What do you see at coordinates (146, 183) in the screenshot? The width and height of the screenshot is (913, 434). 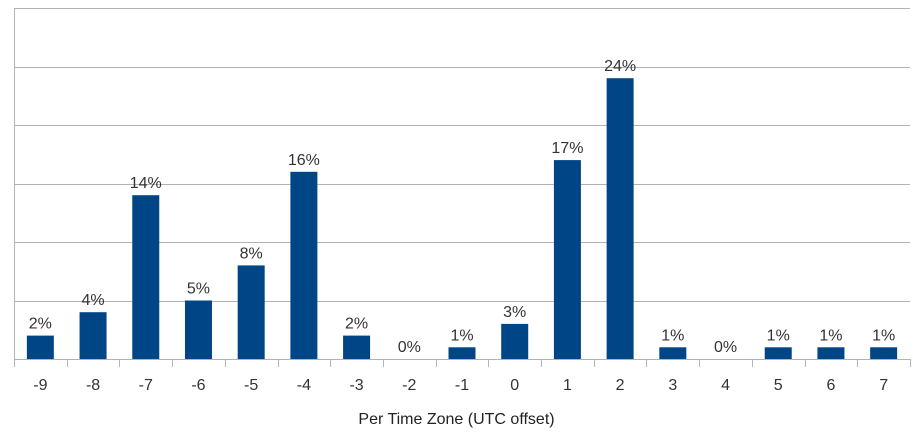 I see `data-label: 14%` at bounding box center [146, 183].